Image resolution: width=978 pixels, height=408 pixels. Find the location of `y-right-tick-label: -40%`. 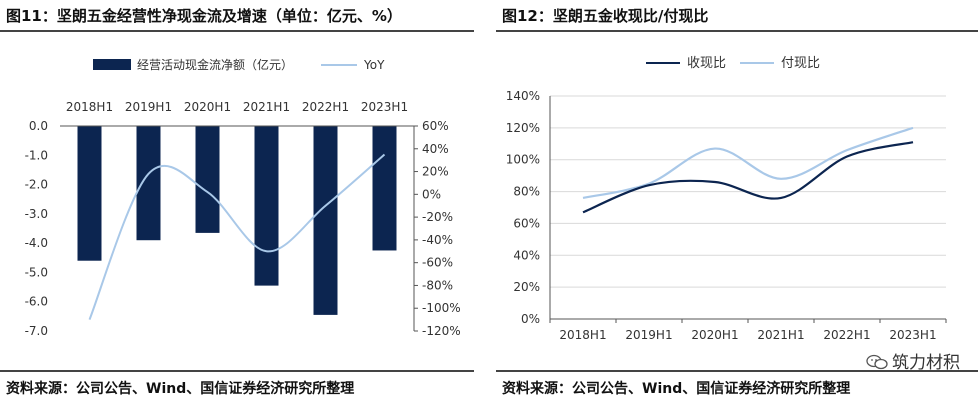

y-right-tick-label: -40% is located at coordinates (437, 240).